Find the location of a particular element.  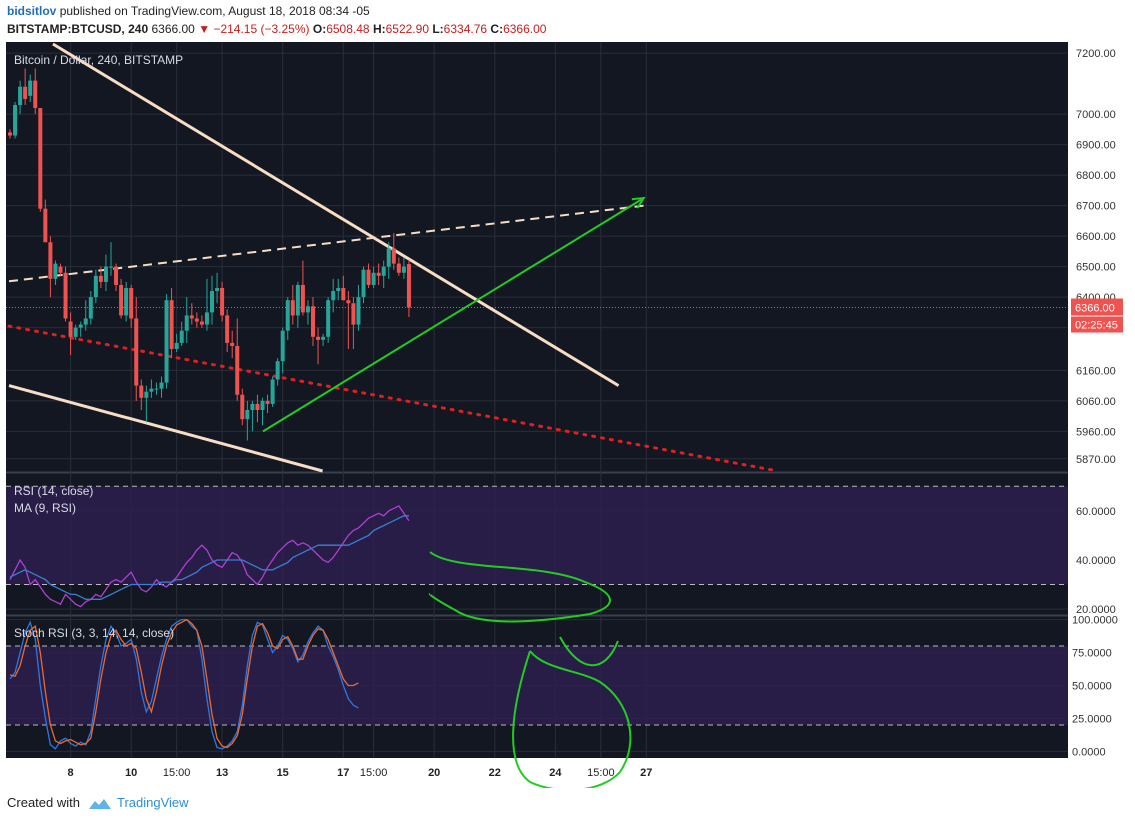

author-link: bidsitlov is located at coordinates (32, 11).